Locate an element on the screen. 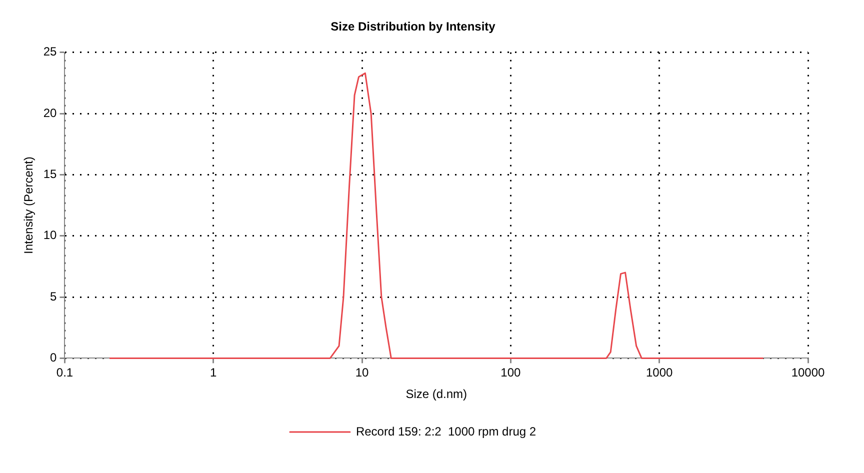 The width and height of the screenshot is (864, 473). y-tick-label: 5 is located at coordinates (54, 296).